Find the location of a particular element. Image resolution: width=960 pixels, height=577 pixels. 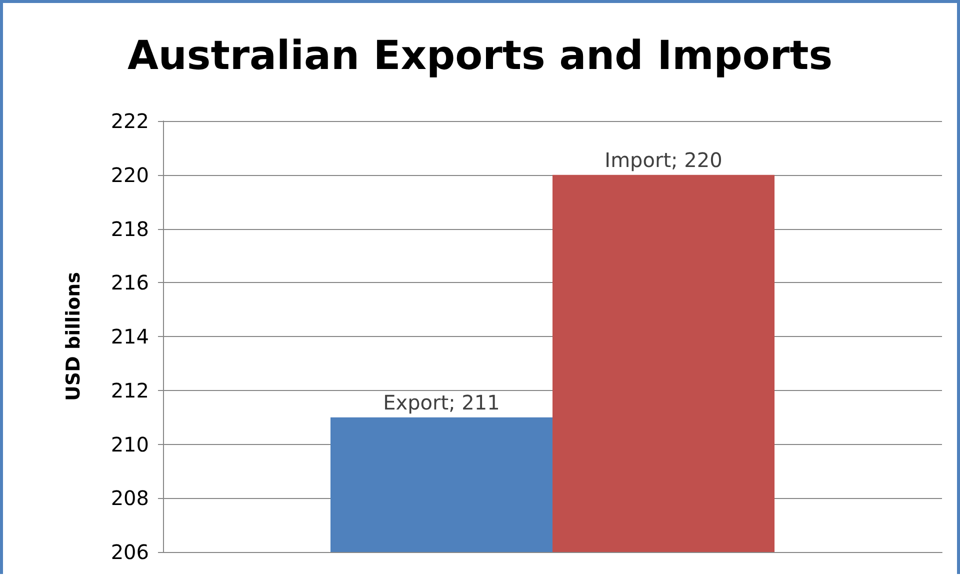

y-tick-label: 220 is located at coordinates (129, 174).